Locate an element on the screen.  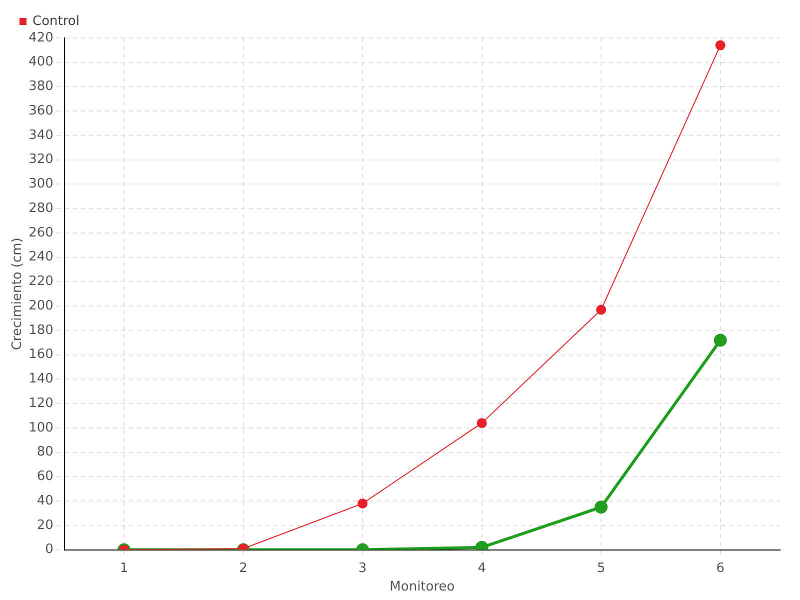
legend-label: Control is located at coordinates (56, 21).